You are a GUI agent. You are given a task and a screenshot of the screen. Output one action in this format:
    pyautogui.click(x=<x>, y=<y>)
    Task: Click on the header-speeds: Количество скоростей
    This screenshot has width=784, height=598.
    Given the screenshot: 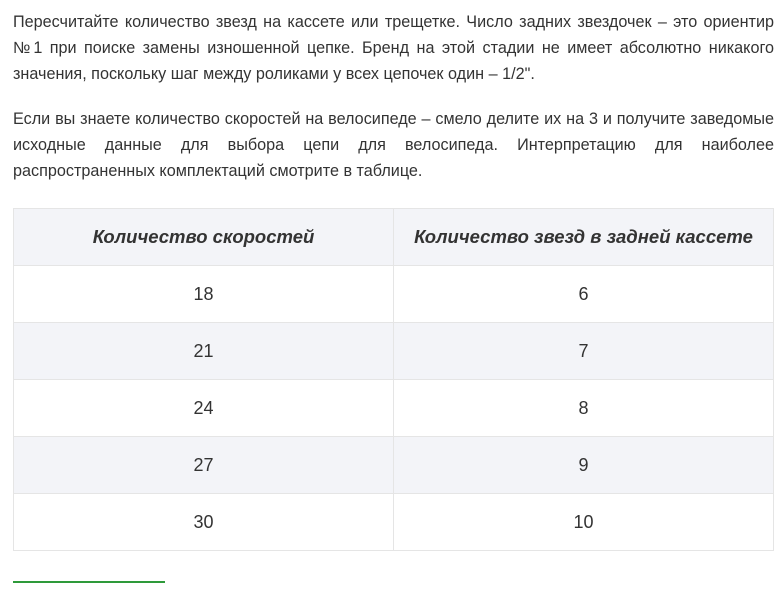 What is the action you would take?
    pyautogui.click(x=203, y=237)
    